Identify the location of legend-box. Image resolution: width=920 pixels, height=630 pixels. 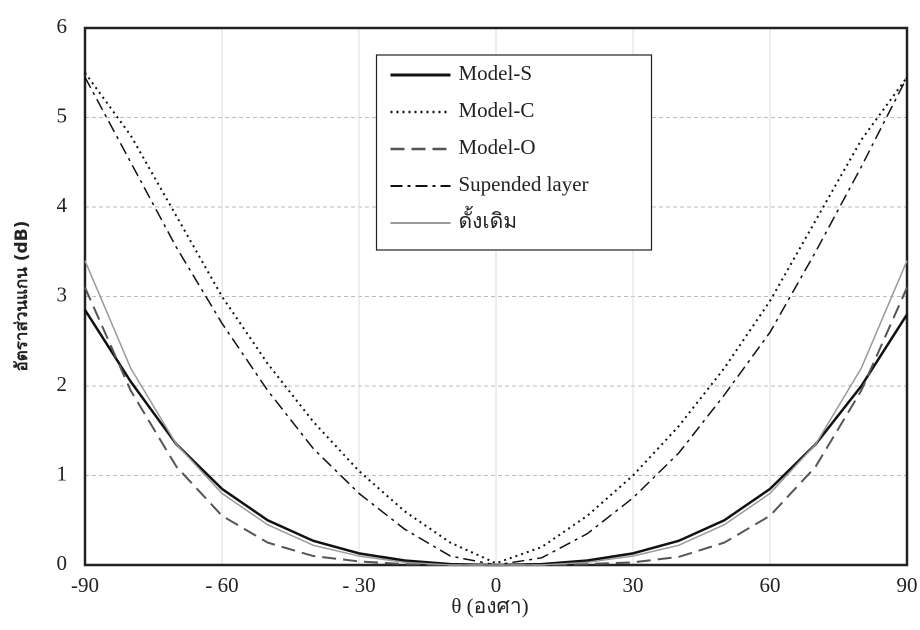
(514, 152).